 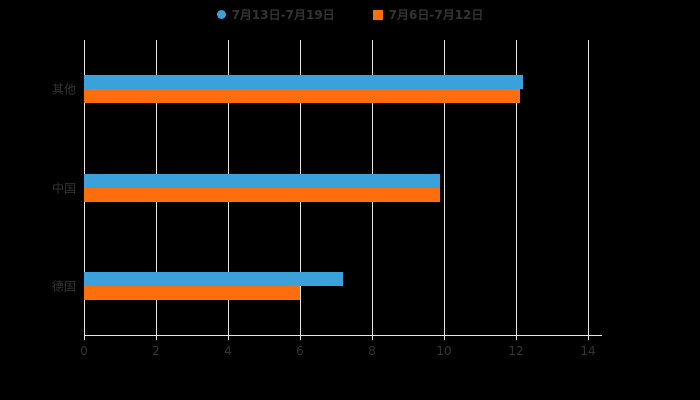 What do you see at coordinates (228, 351) in the screenshot?
I see `x-tick-label: 4` at bounding box center [228, 351].